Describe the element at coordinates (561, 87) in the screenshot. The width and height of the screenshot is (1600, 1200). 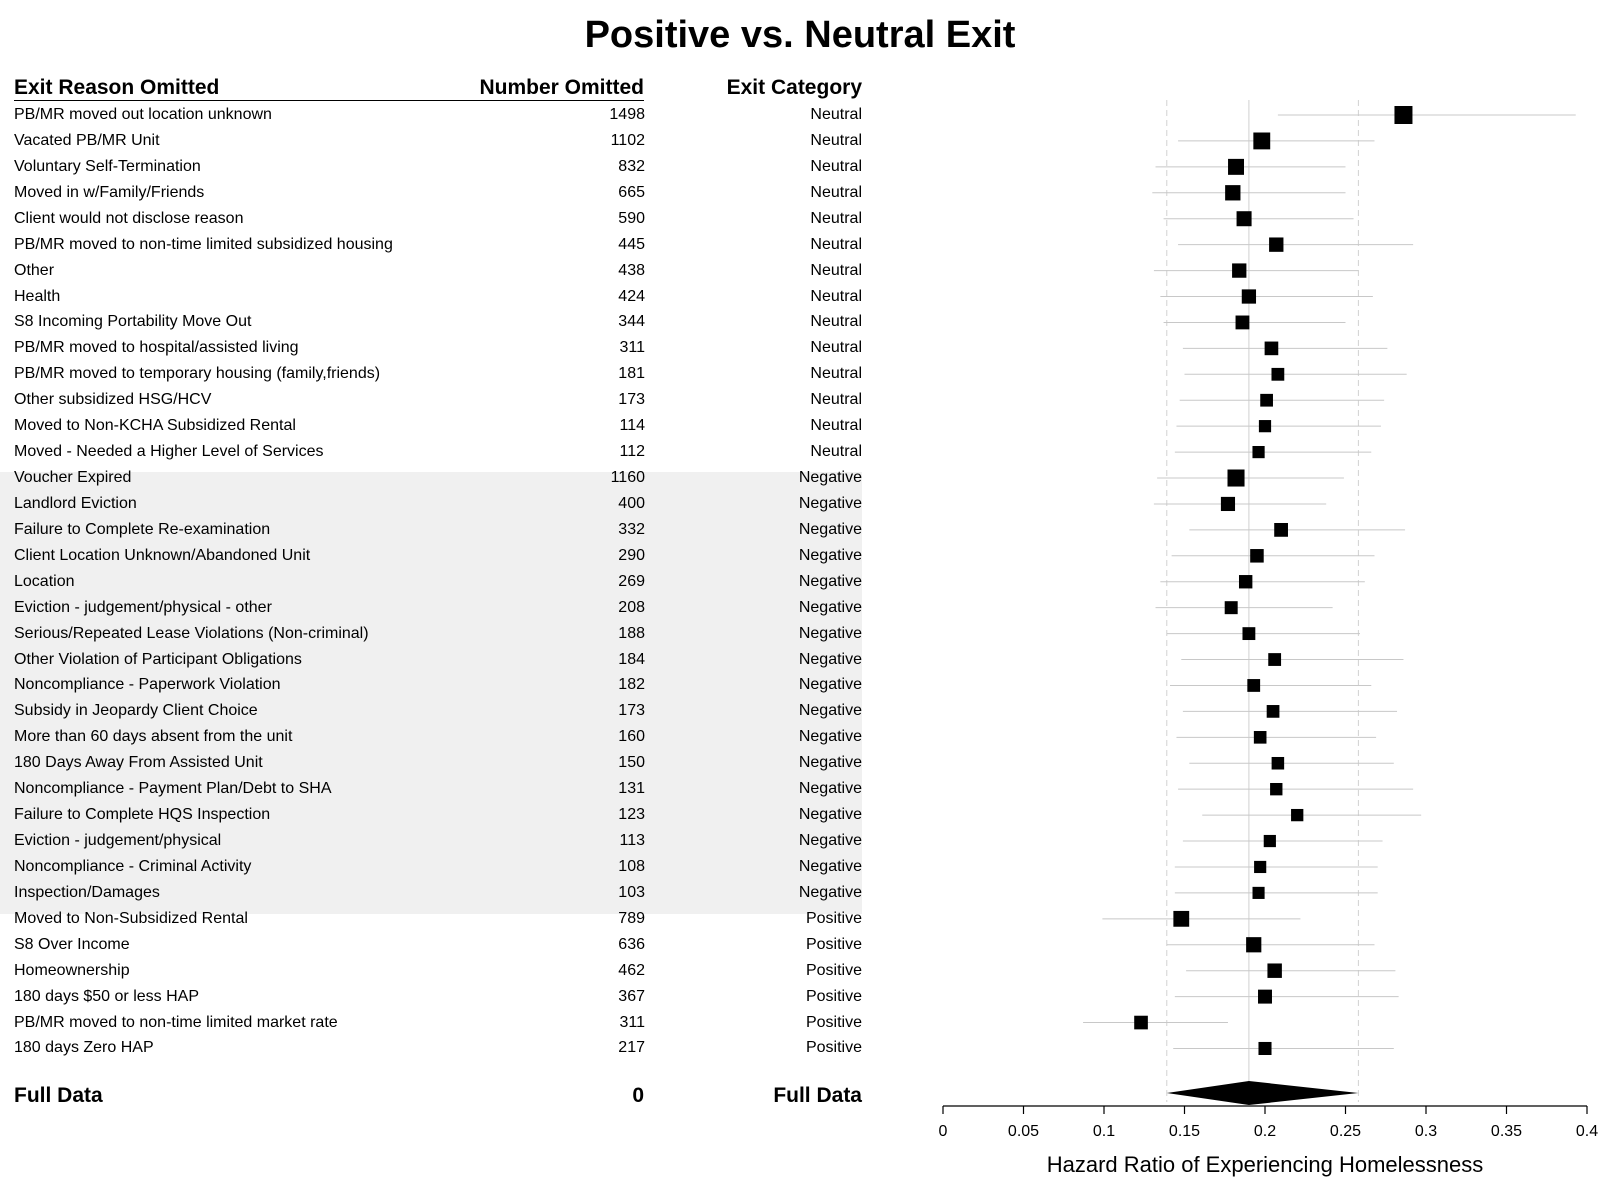
I see `header-number-omitted: Number Omitted` at that location.